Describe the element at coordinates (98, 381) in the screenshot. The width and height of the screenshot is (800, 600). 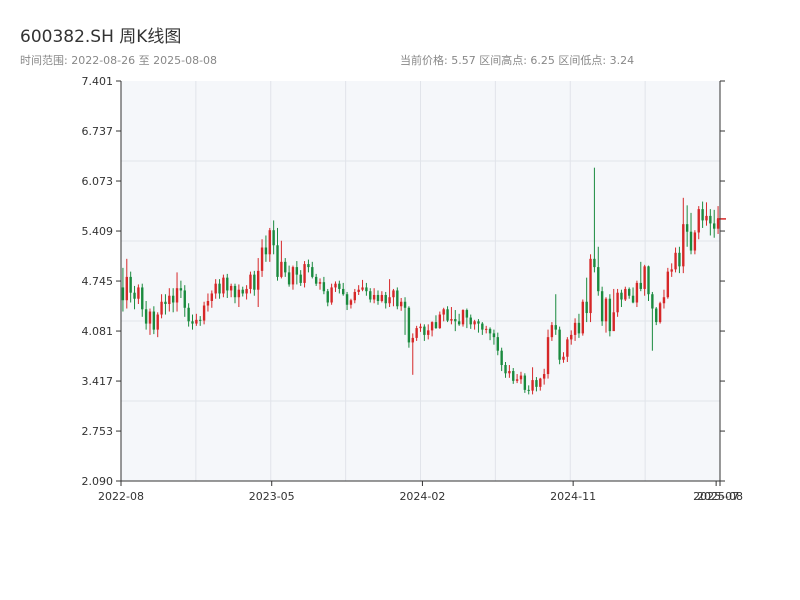
I see `y-tick-label: 3.417` at that location.